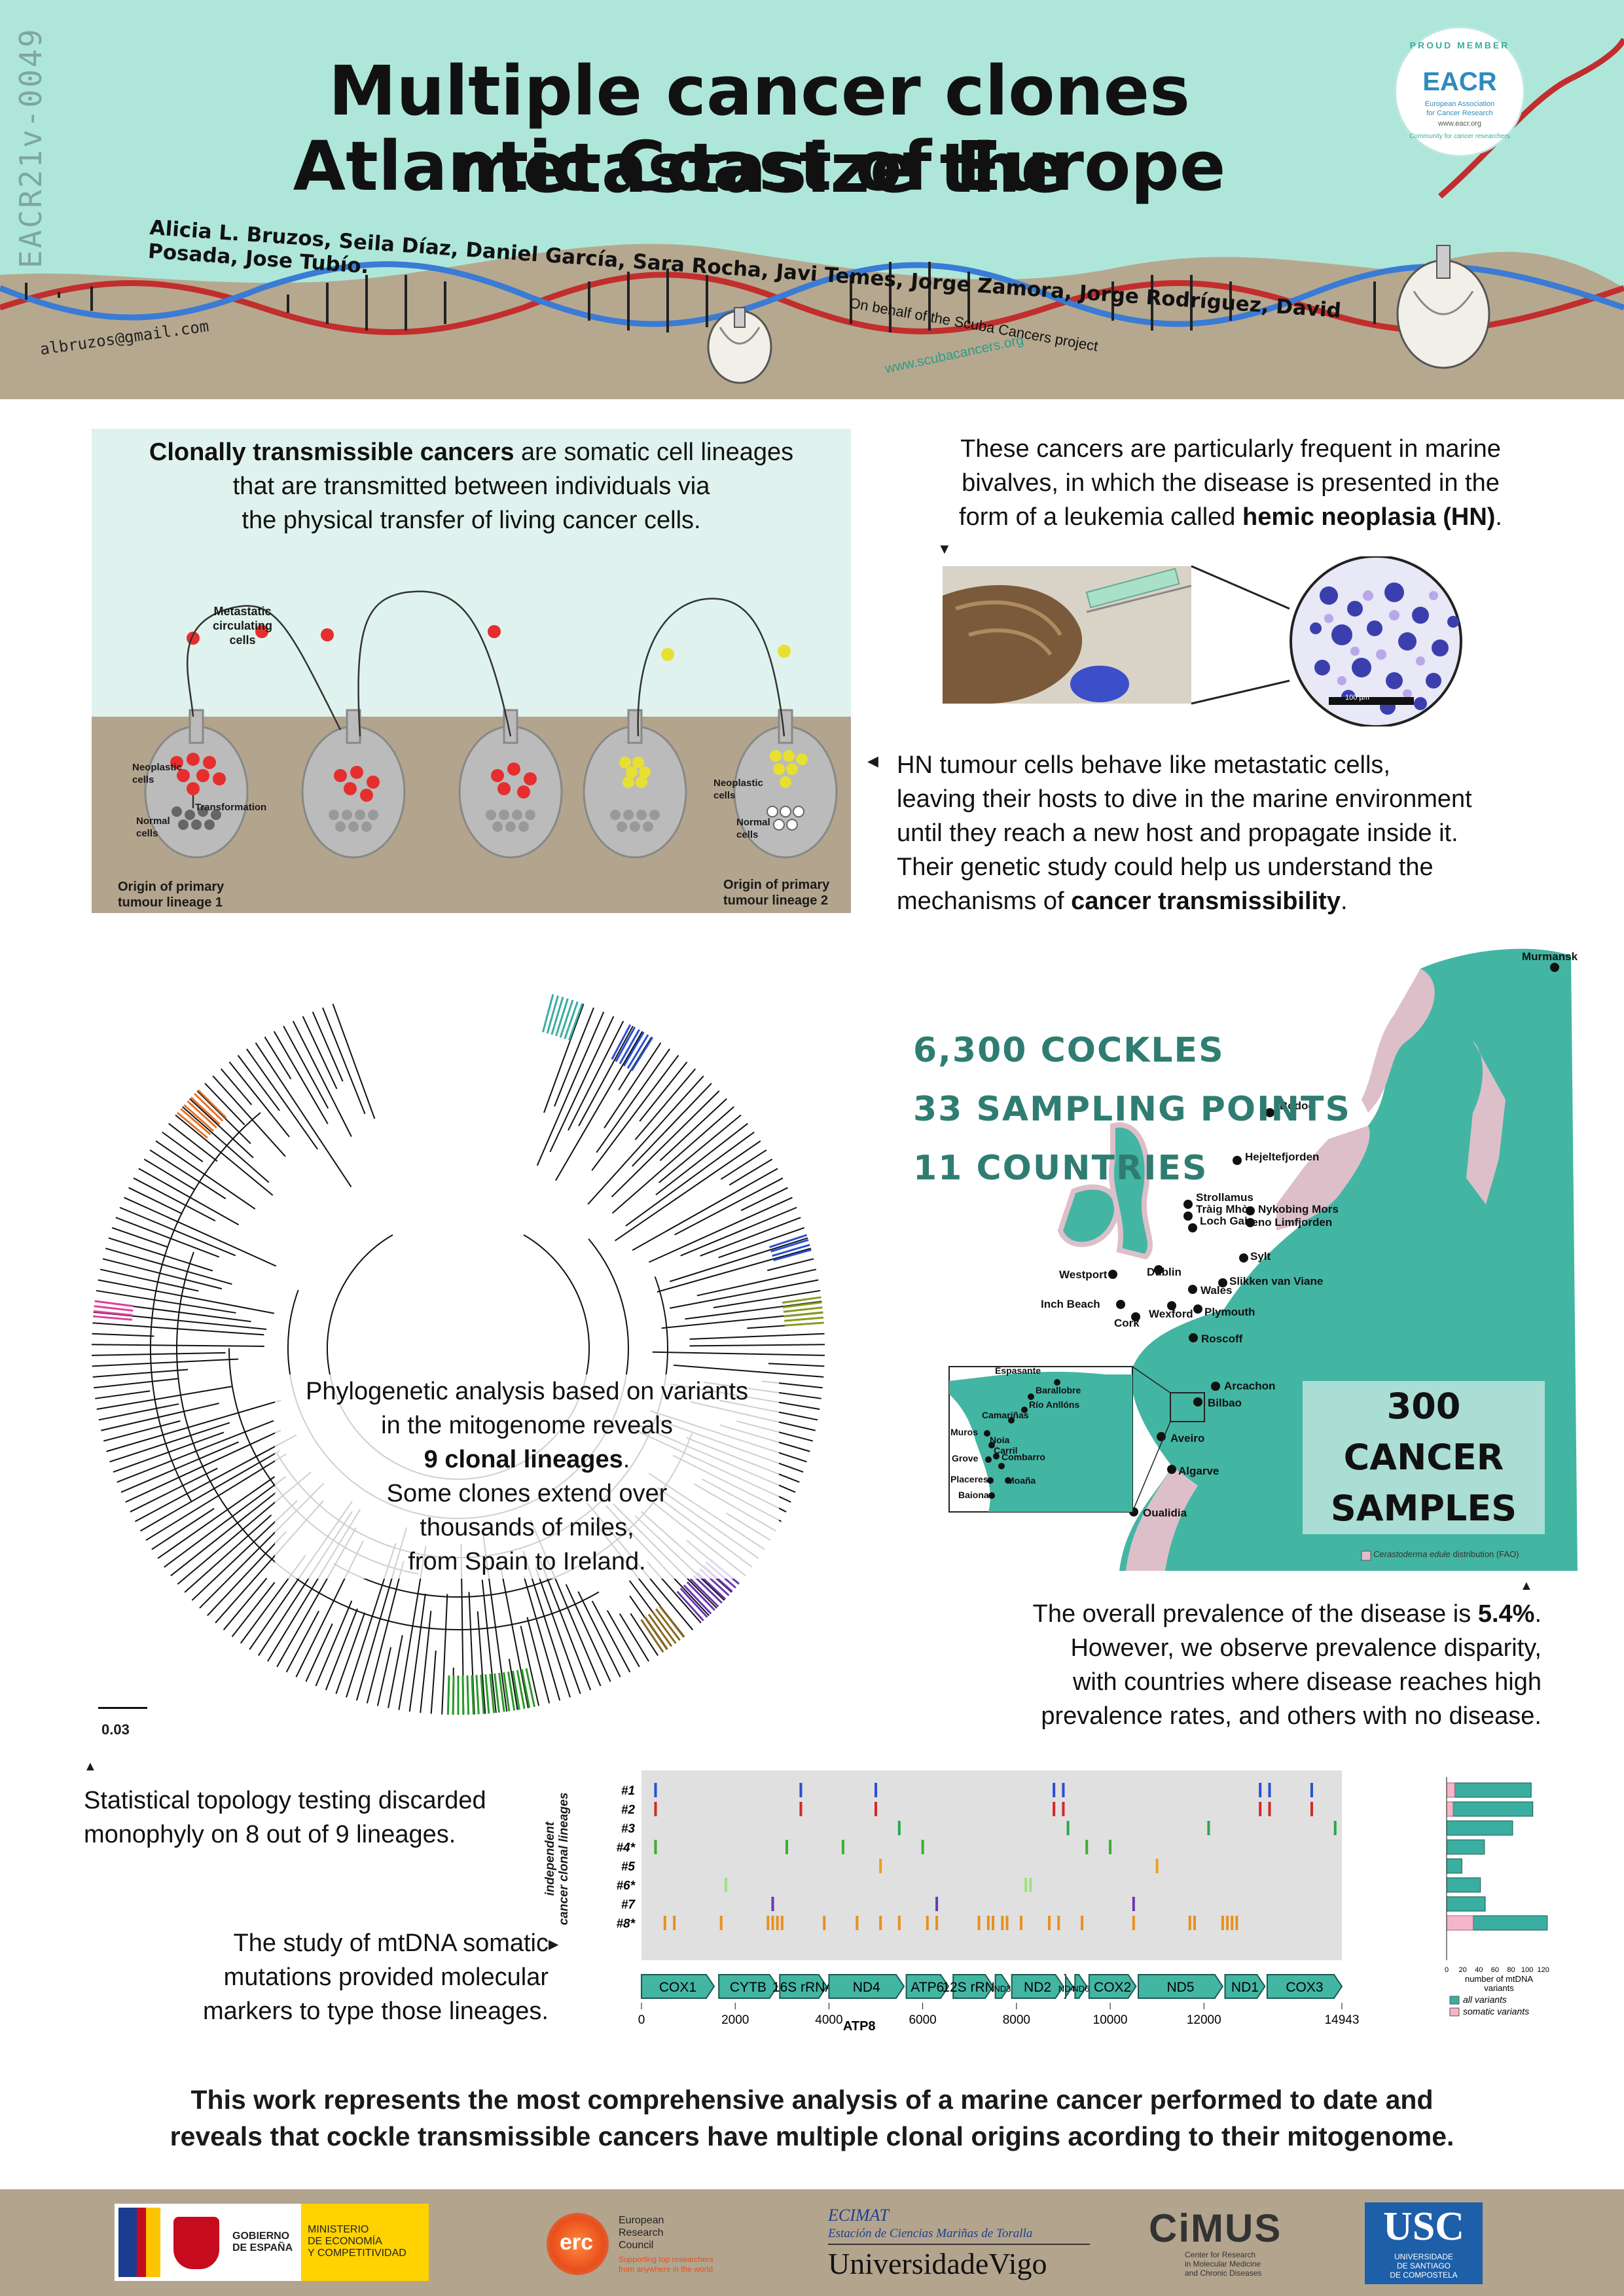  What do you see at coordinates (1054, 1404) in the screenshot?
I see `inset-place-label: Río Anllóns` at bounding box center [1054, 1404].